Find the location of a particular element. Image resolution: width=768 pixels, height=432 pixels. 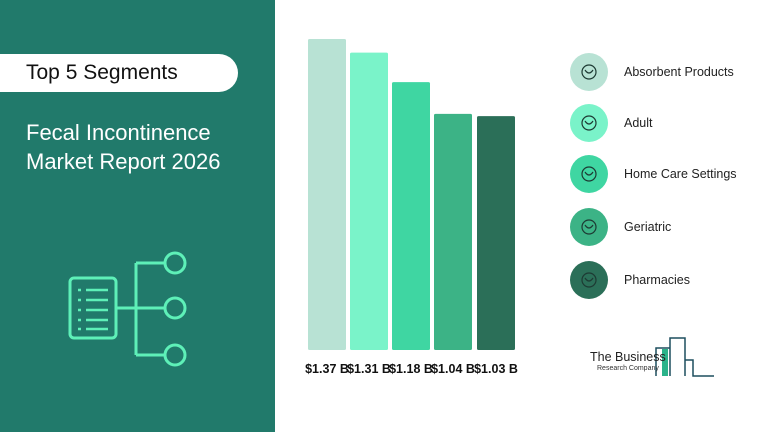

legend-item: Absorbent Products is located at coordinates (652, 72).